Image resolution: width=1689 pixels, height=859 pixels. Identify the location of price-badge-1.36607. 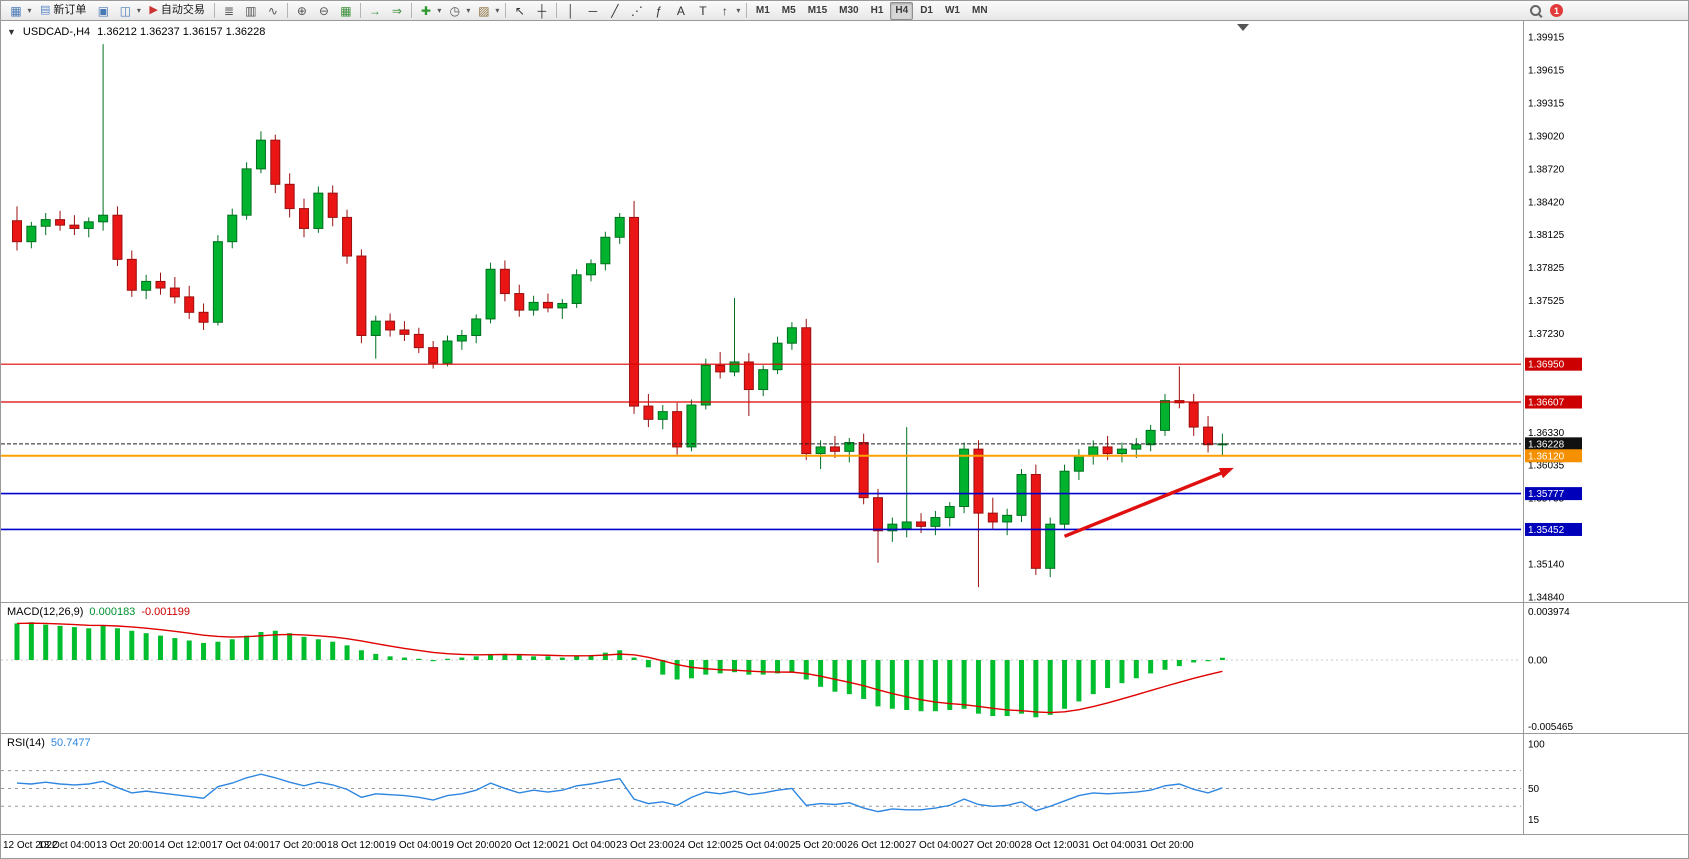
(1553, 402).